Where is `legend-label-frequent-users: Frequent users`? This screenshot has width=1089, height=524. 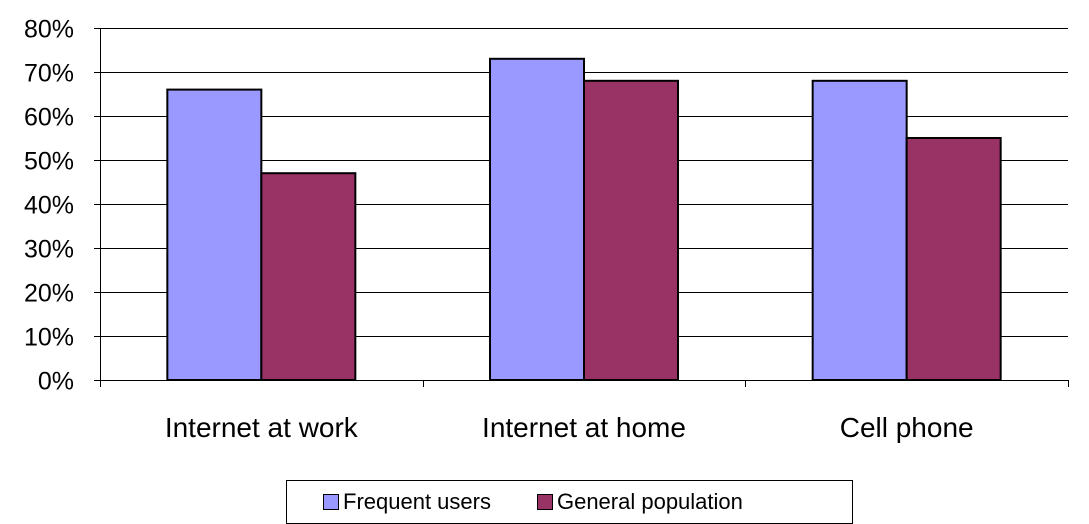
legend-label-frequent-users: Frequent users is located at coordinates (417, 501).